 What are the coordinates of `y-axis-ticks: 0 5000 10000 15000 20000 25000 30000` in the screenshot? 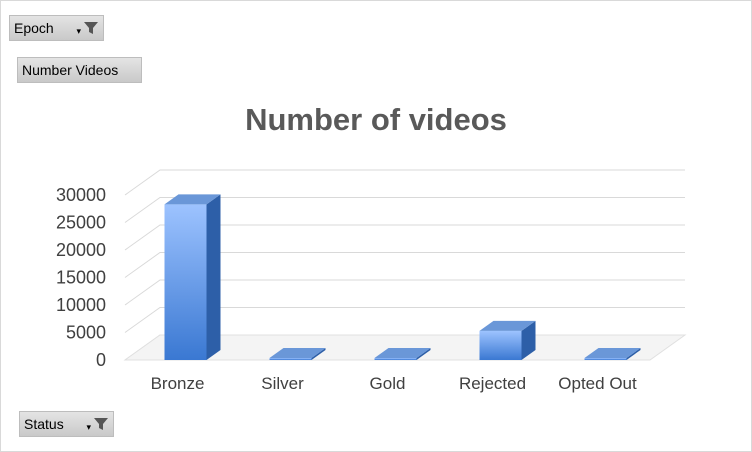 It's located at (81, 277).